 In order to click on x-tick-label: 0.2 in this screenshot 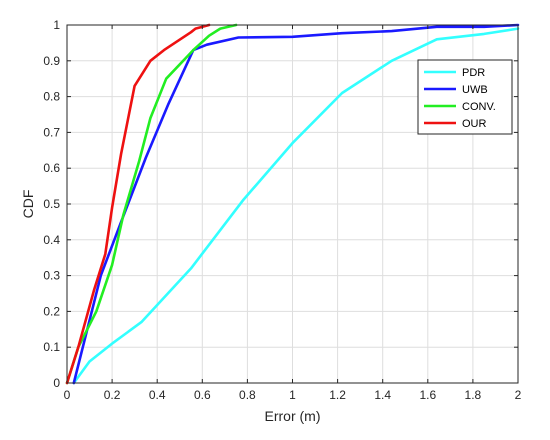, I will do `click(112, 395)`.